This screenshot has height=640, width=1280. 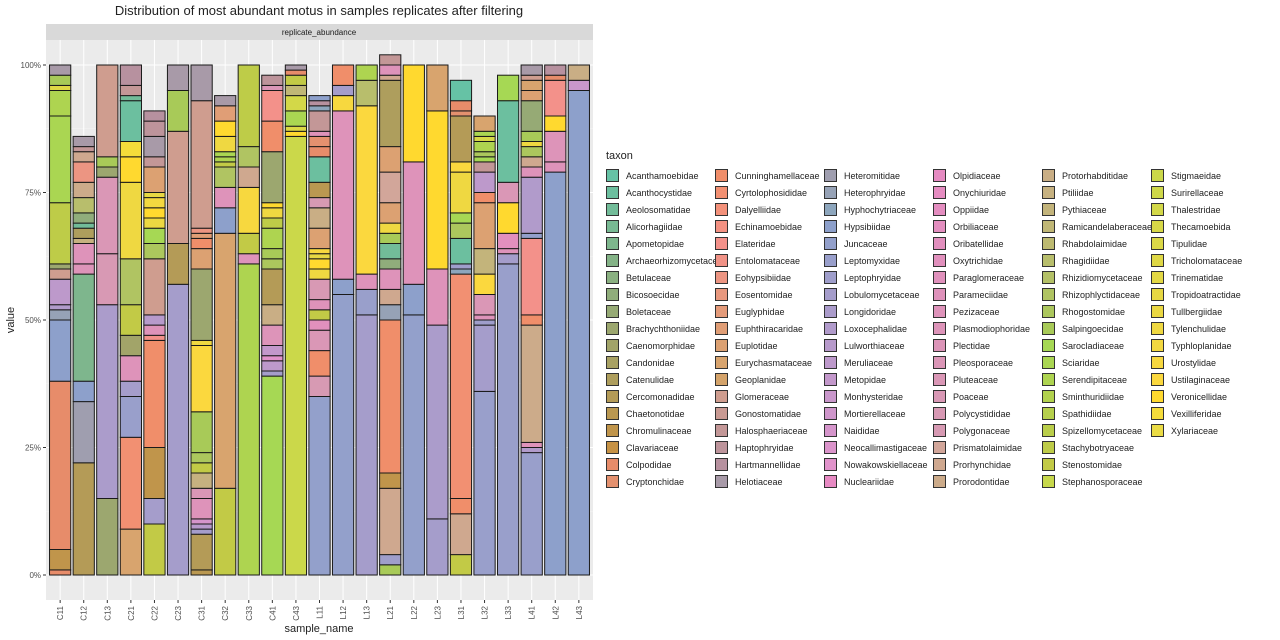 What do you see at coordinates (971, 209) in the screenshot?
I see `legend-label: Oppiidae` at bounding box center [971, 209].